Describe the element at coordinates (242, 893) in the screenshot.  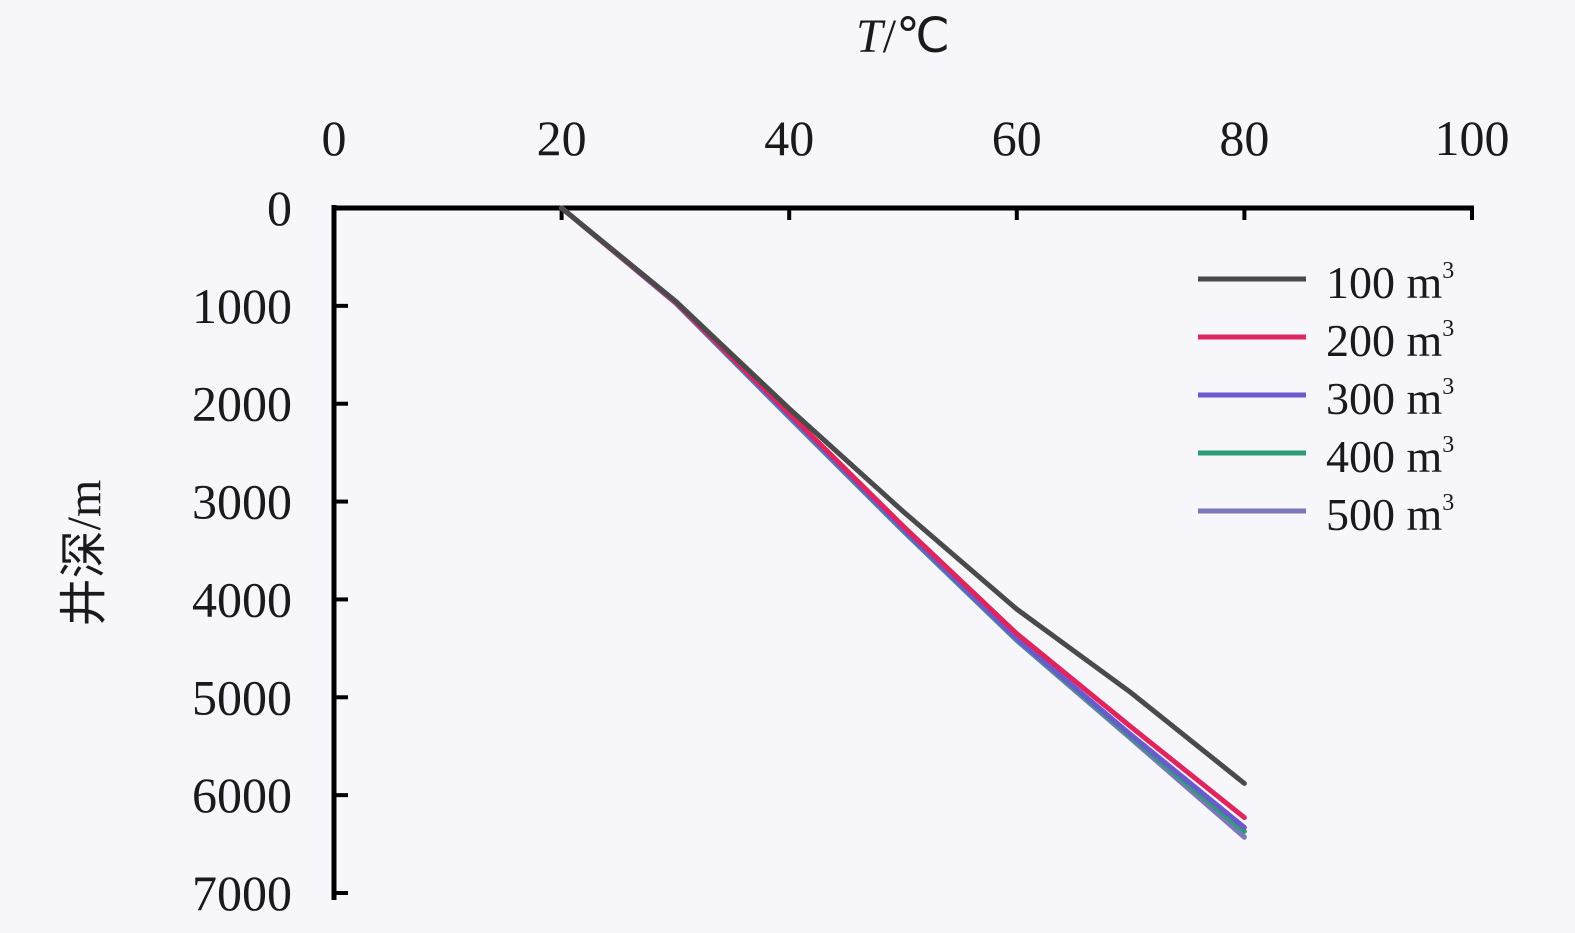
I see `y-tick-label: 7000` at that location.